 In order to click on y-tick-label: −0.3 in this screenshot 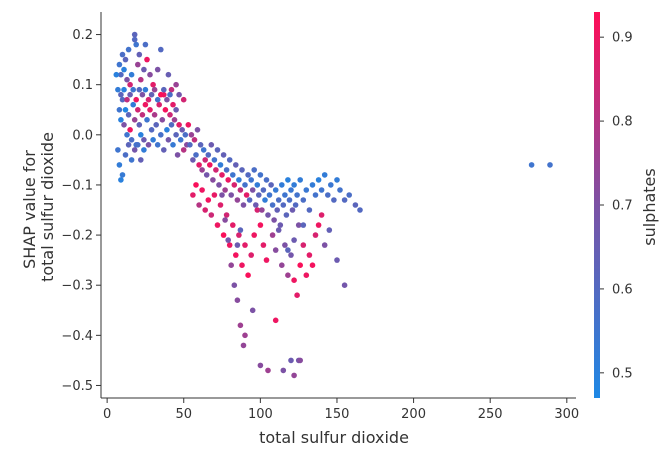, I will do `click(77, 286)`.